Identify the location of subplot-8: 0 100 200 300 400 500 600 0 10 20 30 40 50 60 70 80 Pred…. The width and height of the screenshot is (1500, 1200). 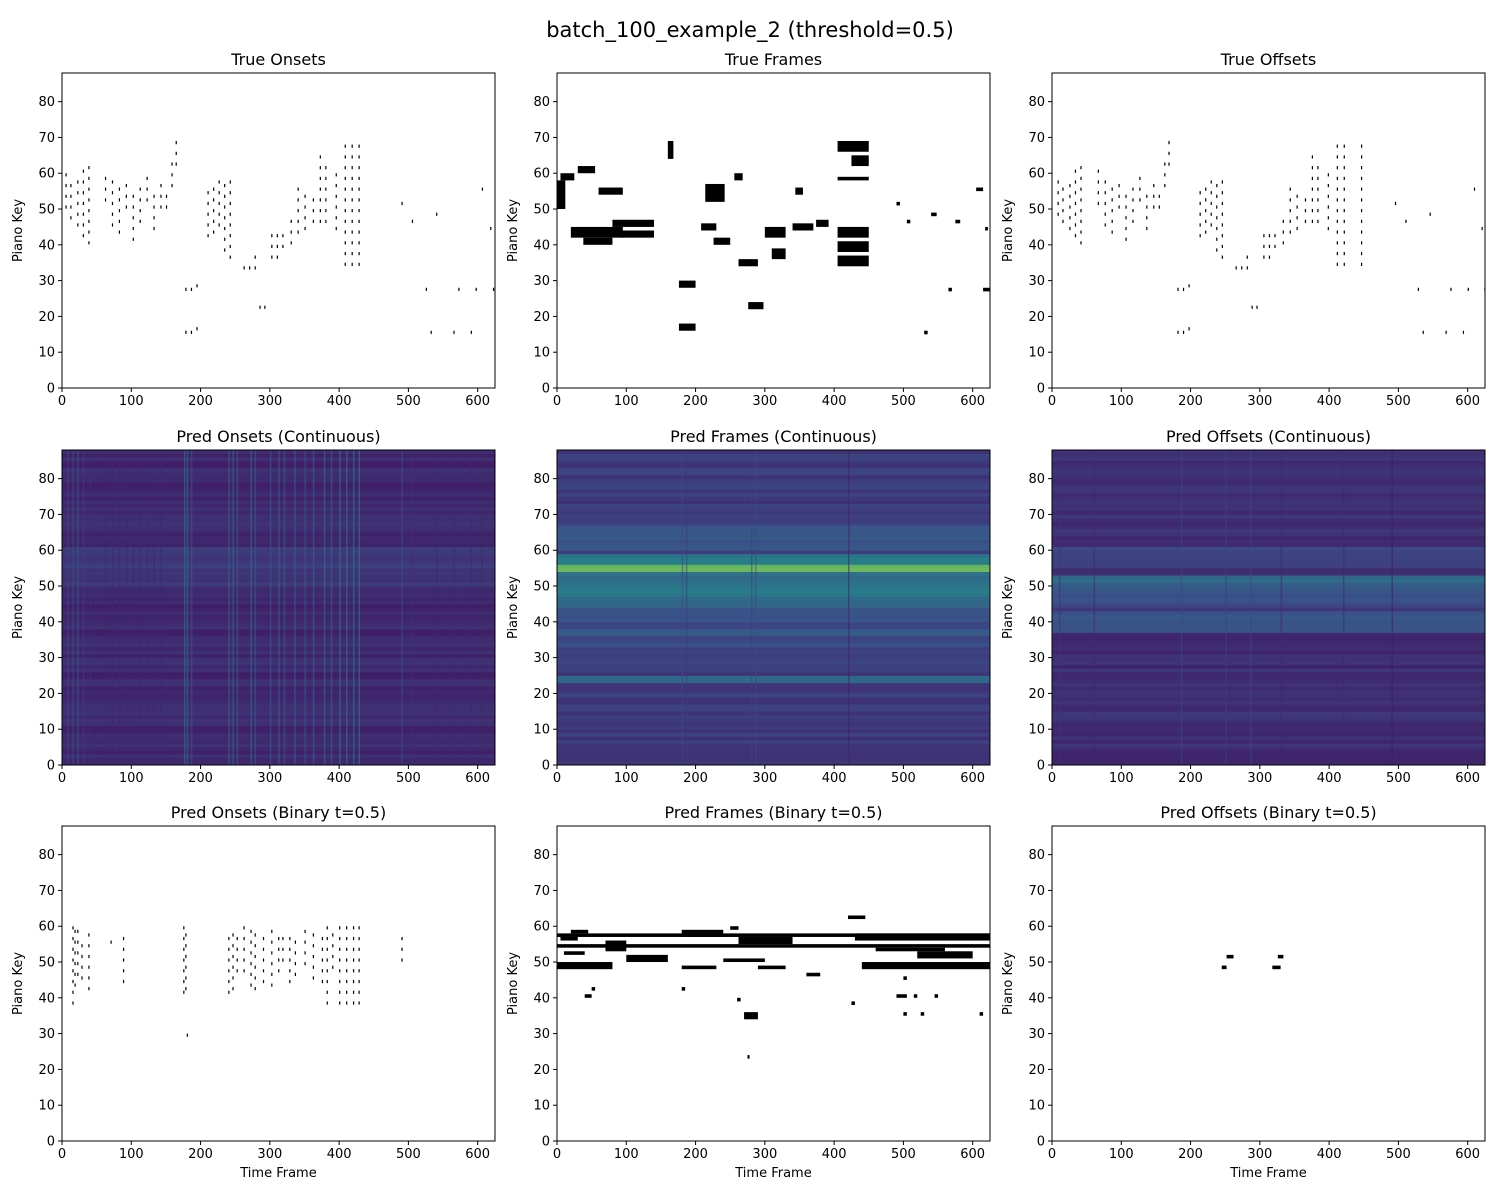
(748, 992).